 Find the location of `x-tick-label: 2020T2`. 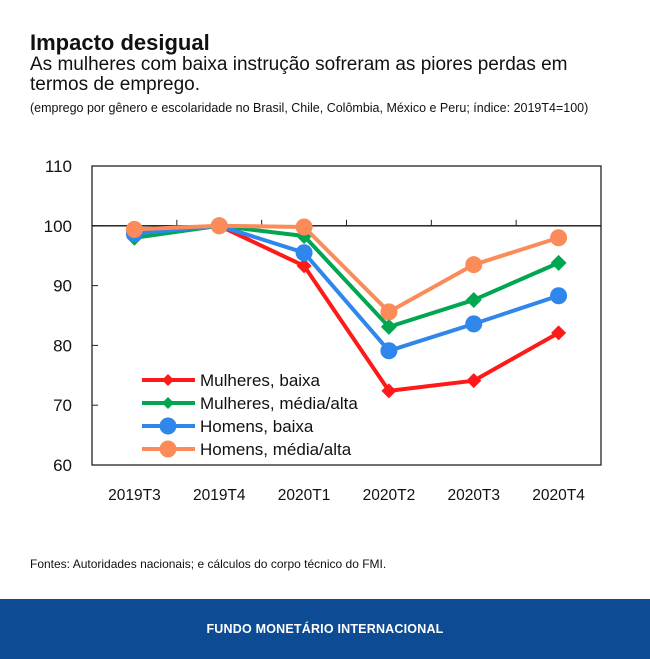

x-tick-label: 2020T2 is located at coordinates (389, 495).